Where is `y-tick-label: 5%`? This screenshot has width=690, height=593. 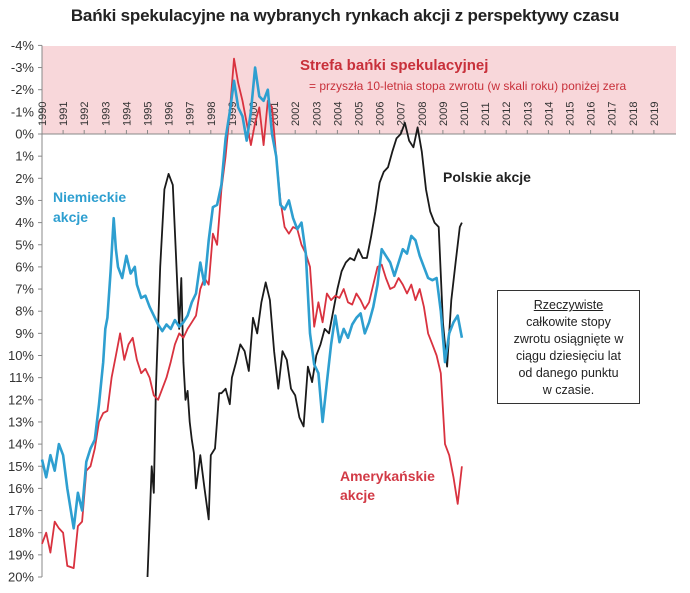
y-tick-label: 5% is located at coordinates (24, 244).